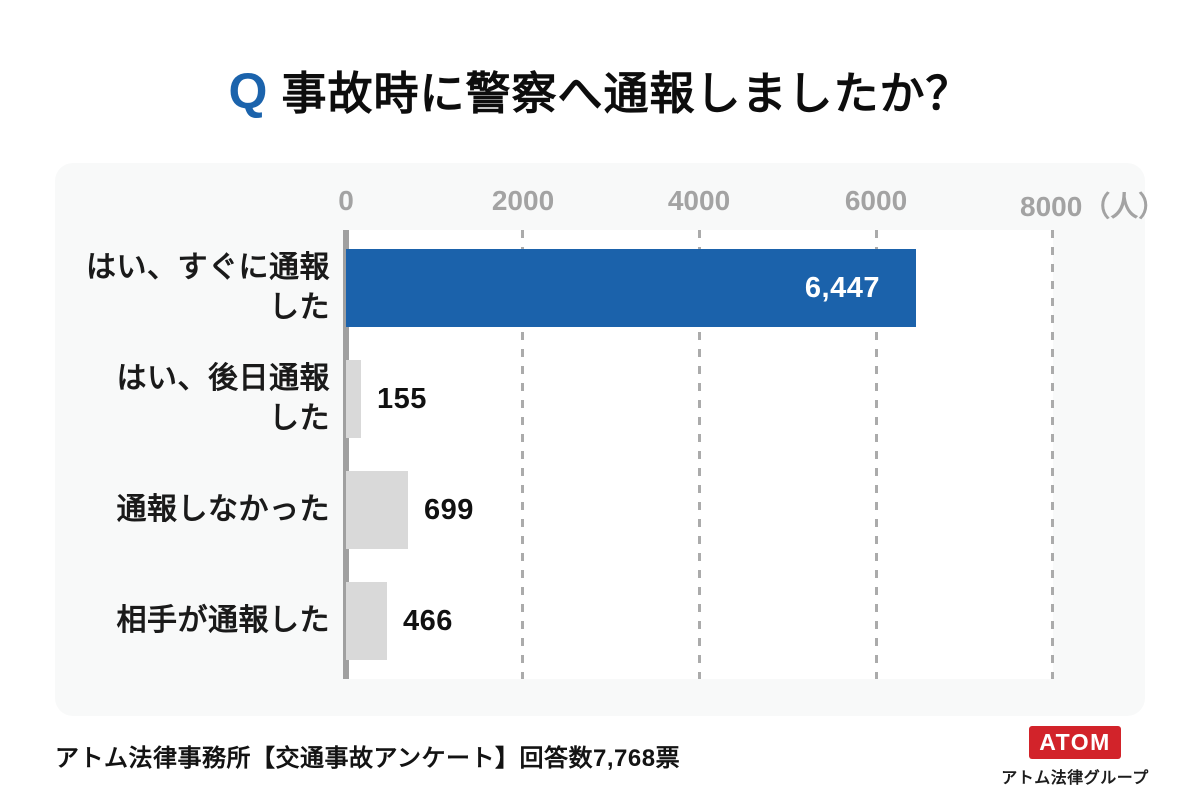 This screenshot has height=800, width=1200. Describe the element at coordinates (699, 200) in the screenshot. I see `x-tick-4000: 4000` at that location.